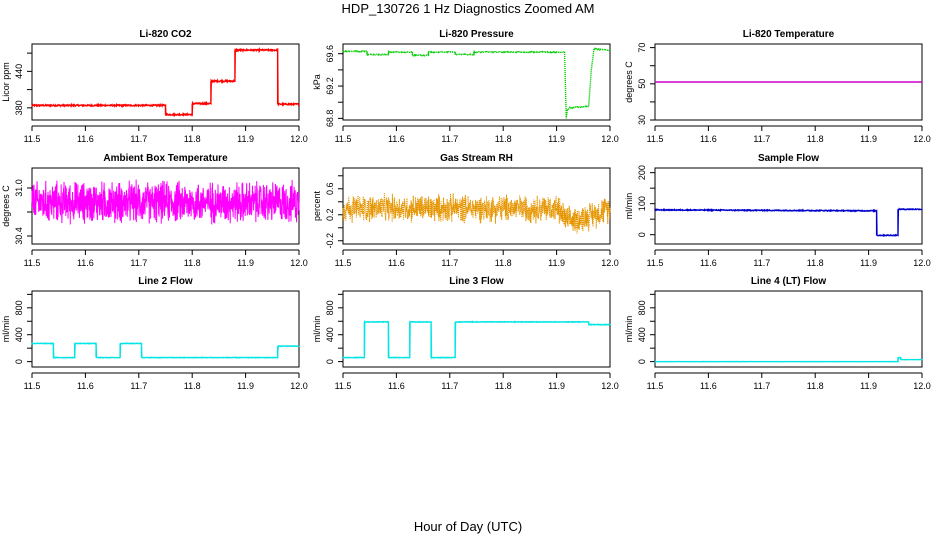  Describe the element at coordinates (6, 82) in the screenshot. I see `y-axis-label: Licor ppm` at that location.